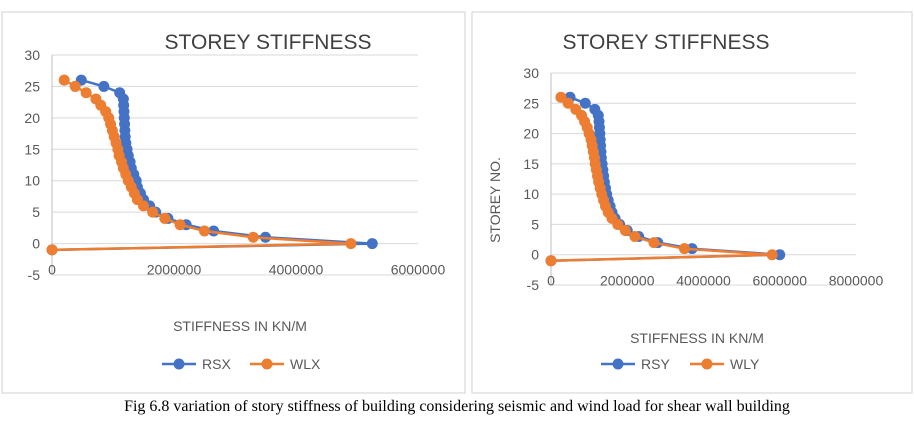 This screenshot has width=914, height=438. I want to click on chart-2-y-axis-label: STOREY NO., so click(495, 200).